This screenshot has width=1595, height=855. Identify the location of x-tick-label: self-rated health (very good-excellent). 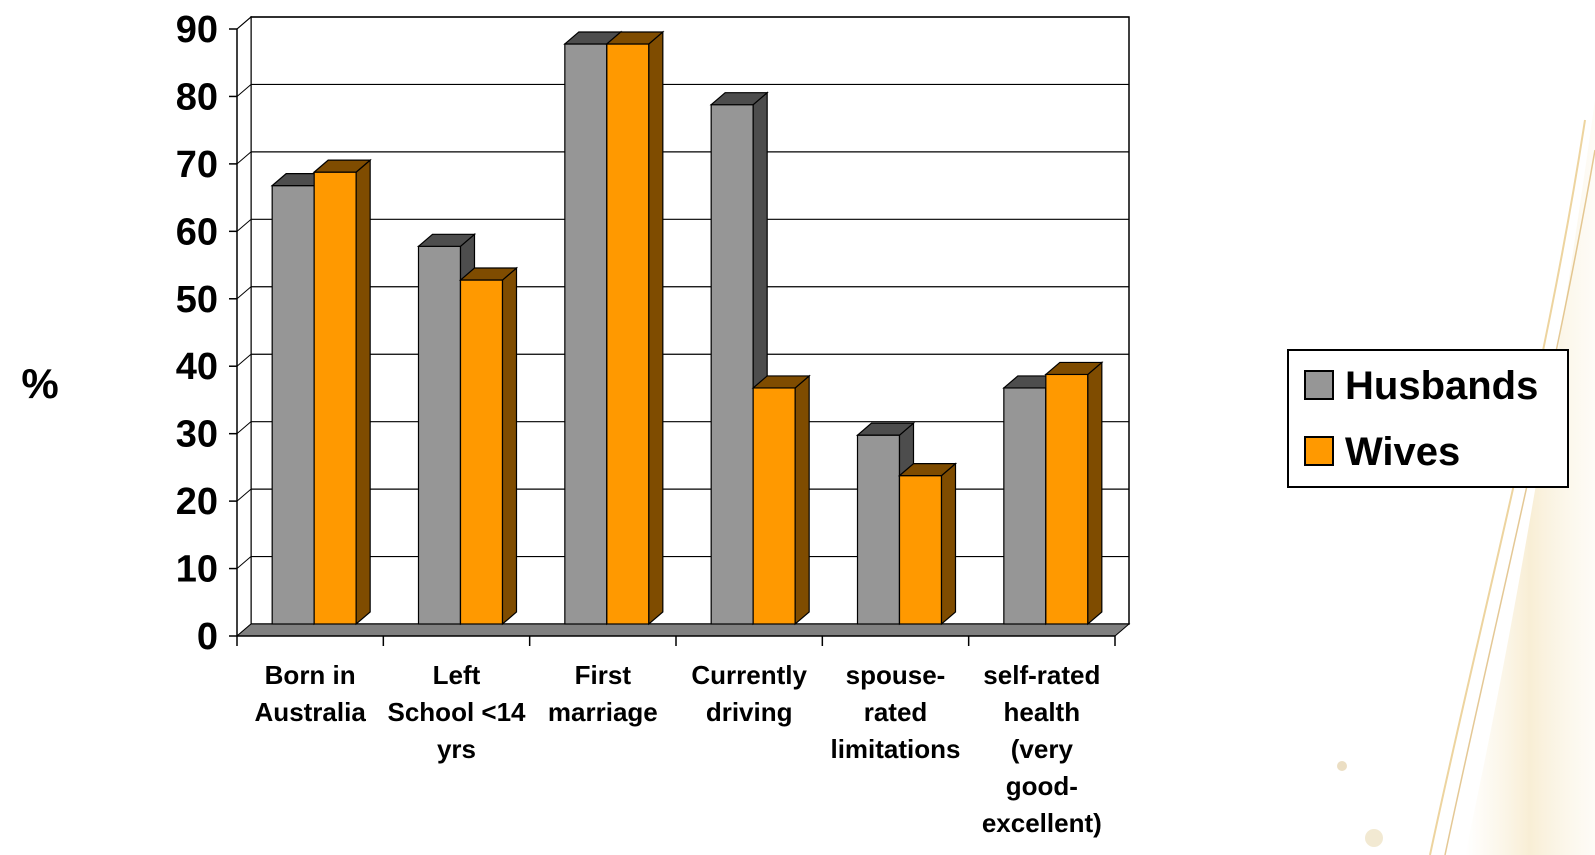
(1042, 749).